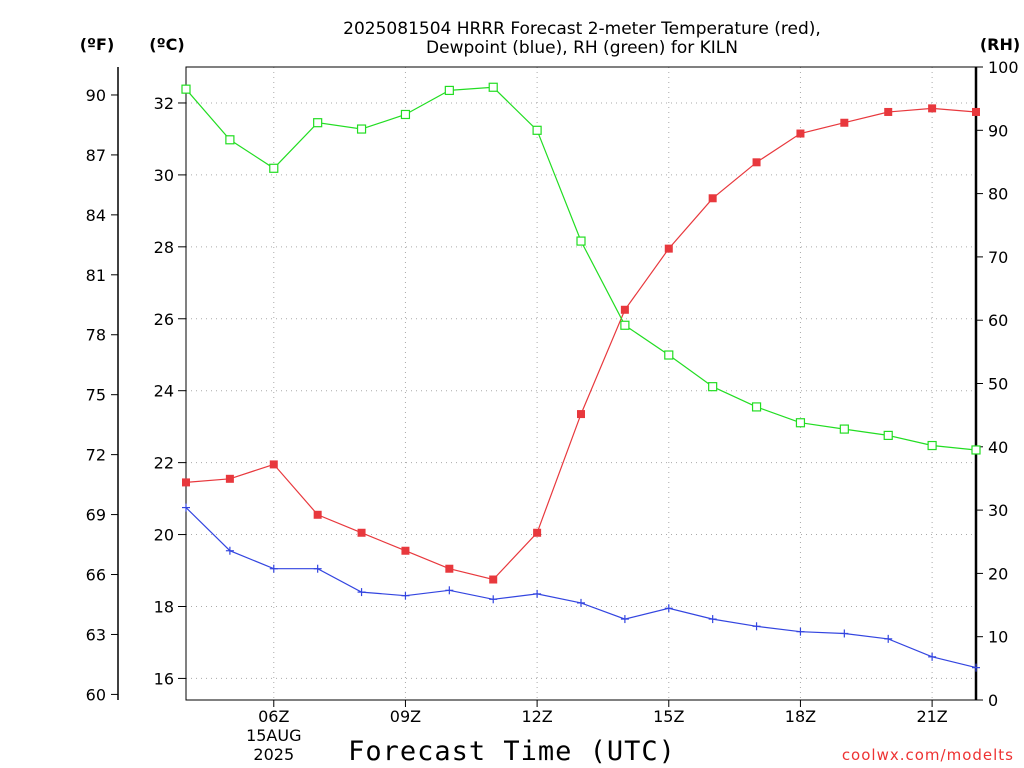 Image resolution: width=1024 pixels, height=768 pixels. I want to click on celsius-tick-label: 24, so click(164, 391).